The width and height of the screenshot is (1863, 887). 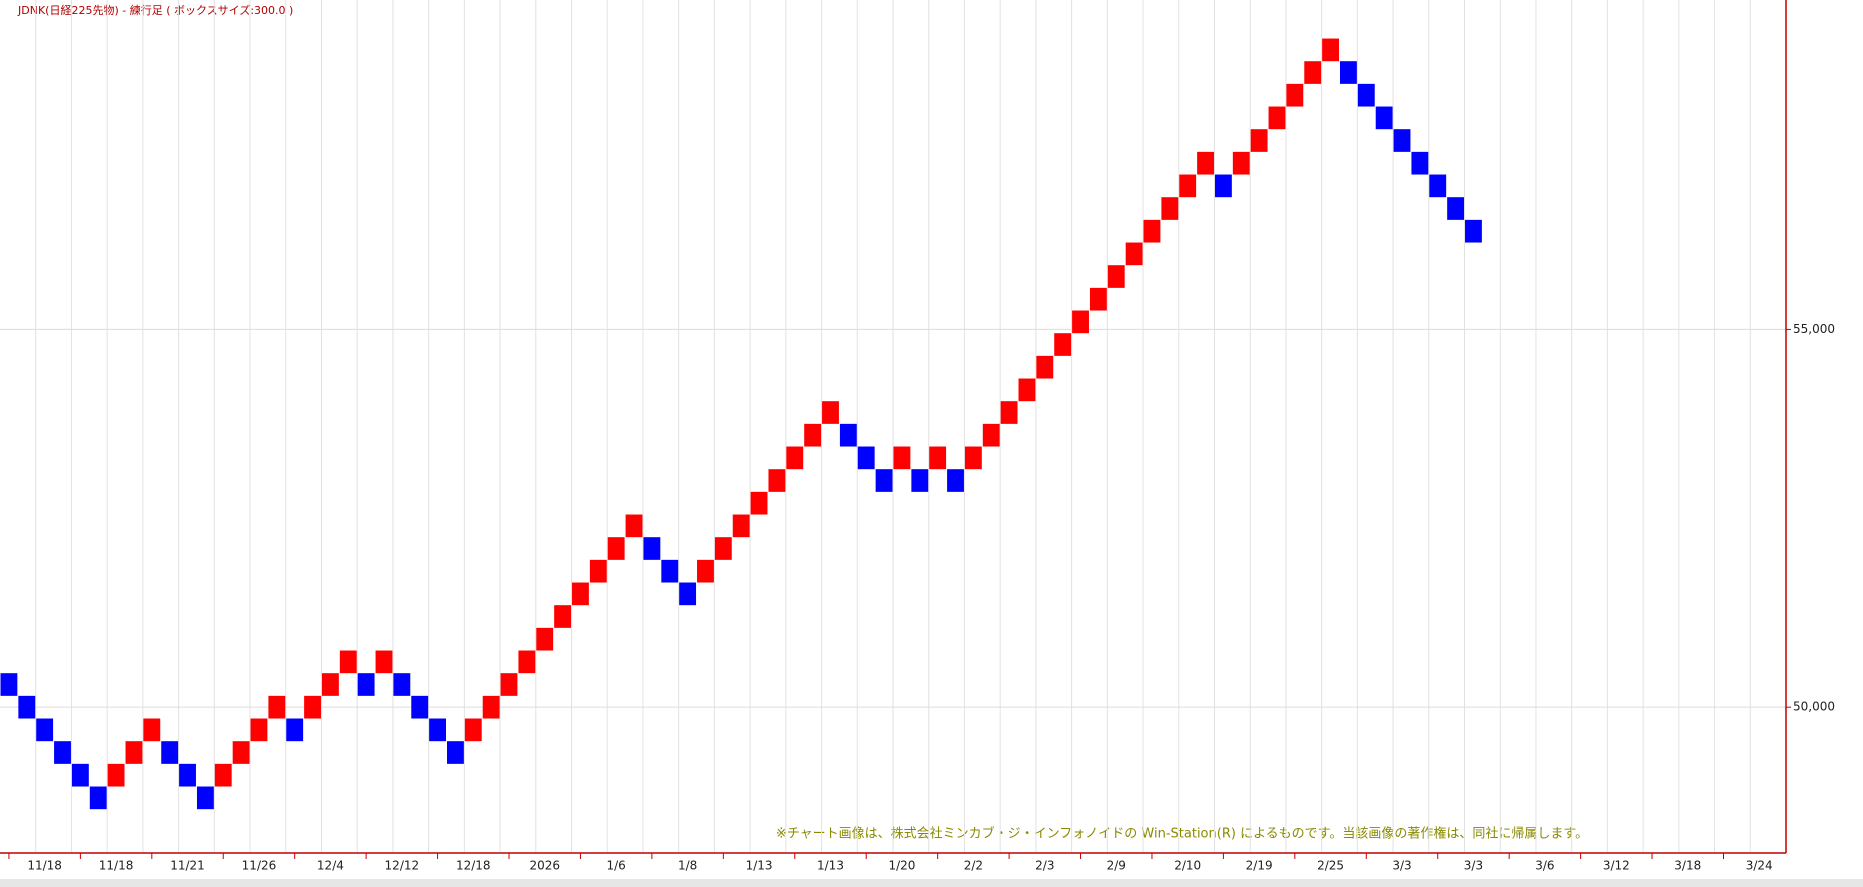 I want to click on x-tick-label: 2/3, so click(x=1044, y=866).